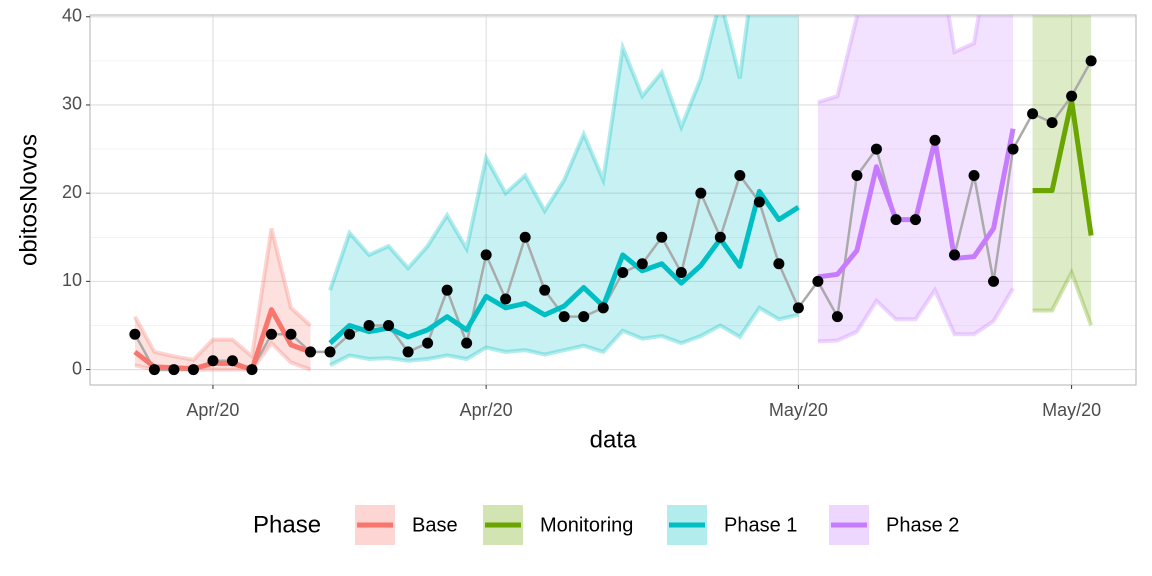 This screenshot has height=576, width=1152. I want to click on legend: Phase Base Monitoring Phase 1 Phase 2, so click(606, 525).